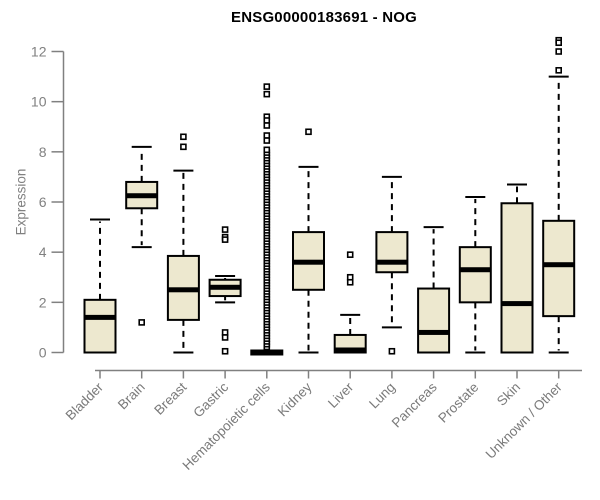  I want to click on y-tick-label: 0, so click(43, 353).